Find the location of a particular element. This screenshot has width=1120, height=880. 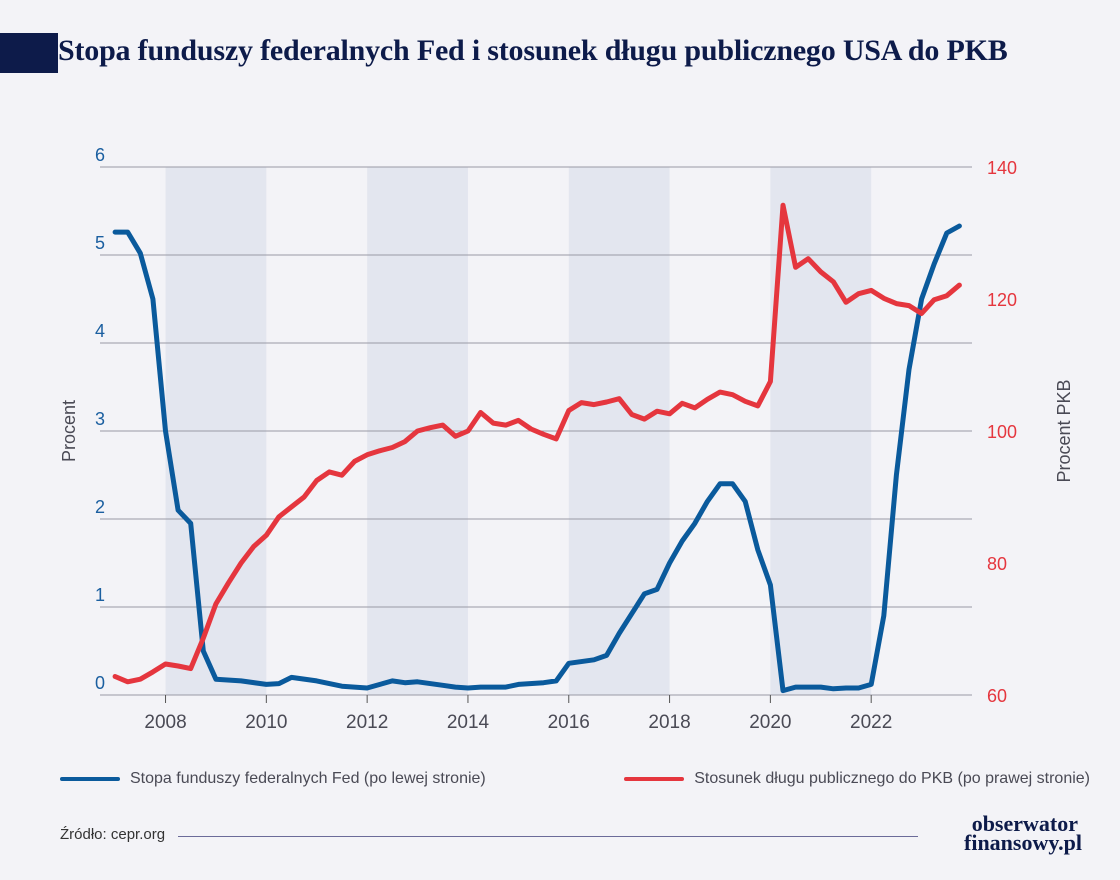

right-tick-label-3: 120 is located at coordinates (1002, 300).